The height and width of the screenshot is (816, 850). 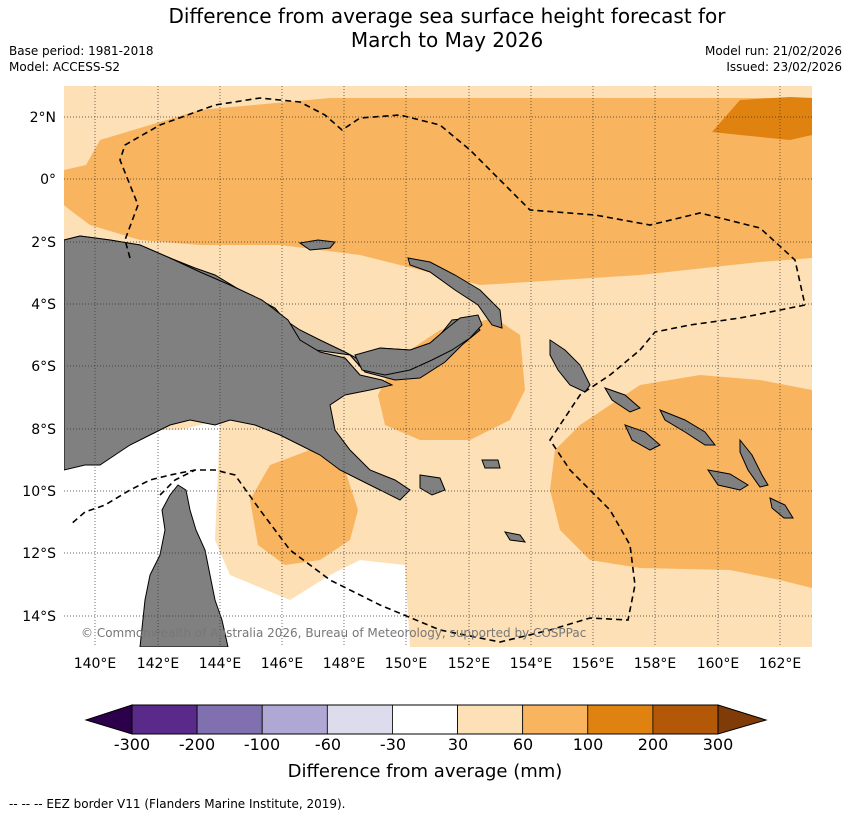 I want to click on lon-label: 160°E, so click(x=718, y=664).